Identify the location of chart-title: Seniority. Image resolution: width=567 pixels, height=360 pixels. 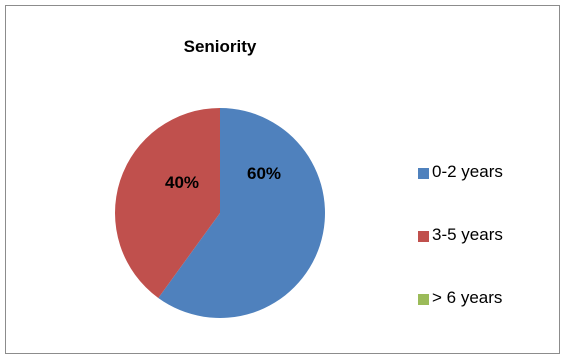
(220, 46).